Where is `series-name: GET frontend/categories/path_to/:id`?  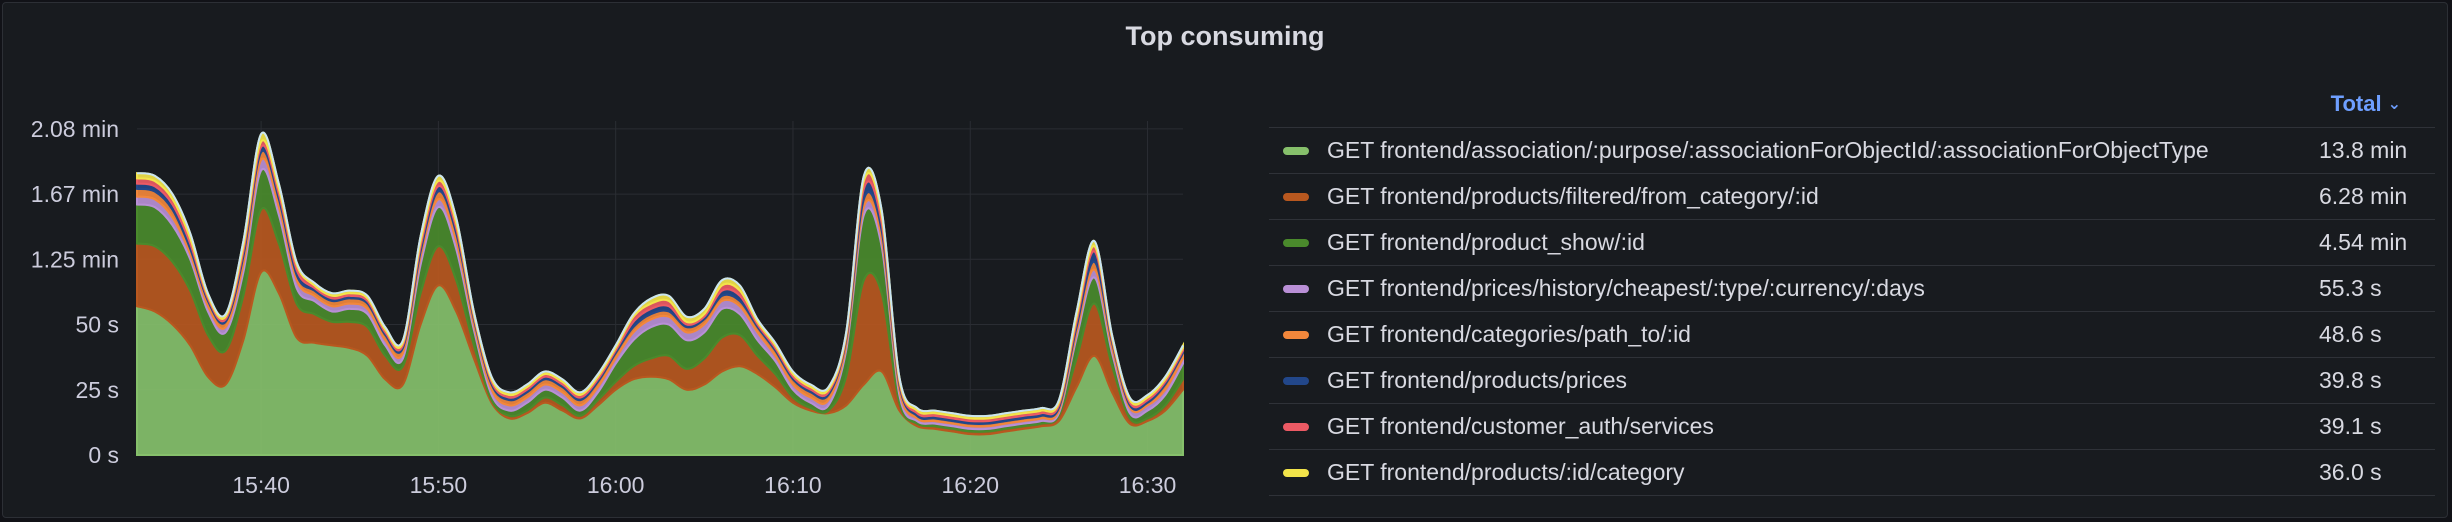
series-name: GET frontend/categories/path_to/:id is located at coordinates (1509, 334).